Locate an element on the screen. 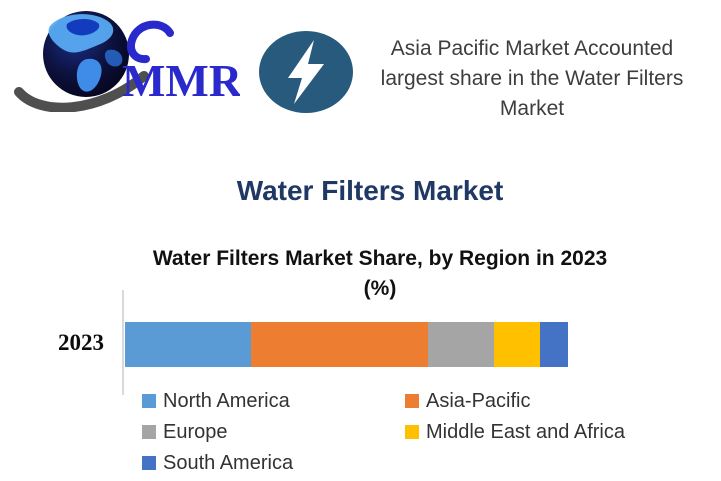 Image resolution: width=721 pixels, height=481 pixels. legend-item-europe: Europe is located at coordinates (185, 432).